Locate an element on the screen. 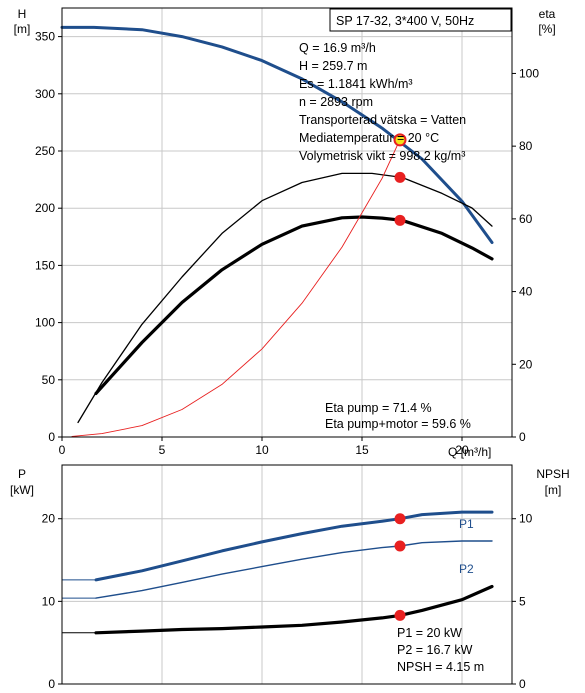 This screenshot has height=693, width=585. h-axis-label: H is located at coordinates (22, 14).